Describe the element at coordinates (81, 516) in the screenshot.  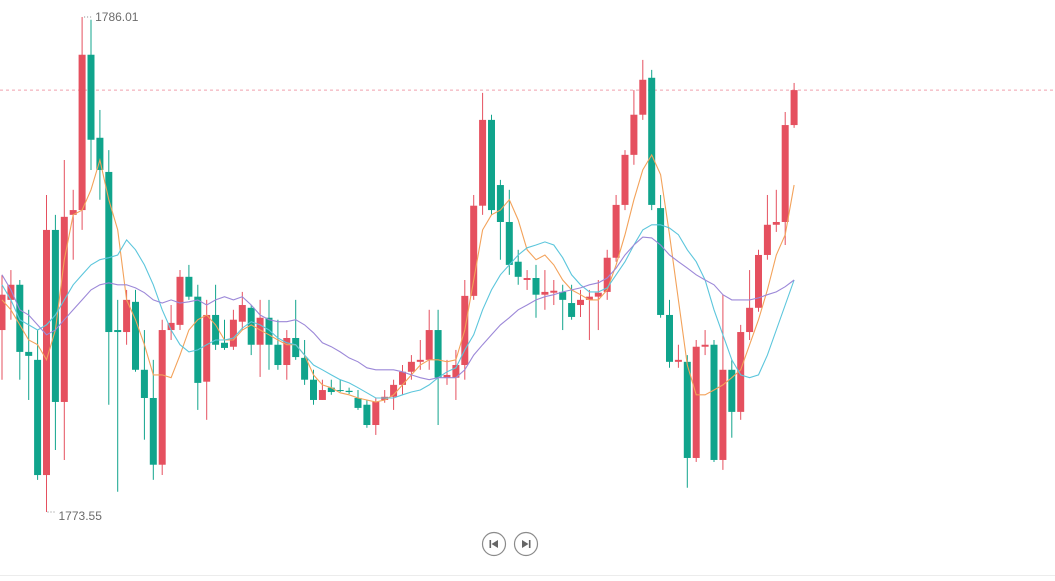
I see `min-price-label: 1773.55` at that location.